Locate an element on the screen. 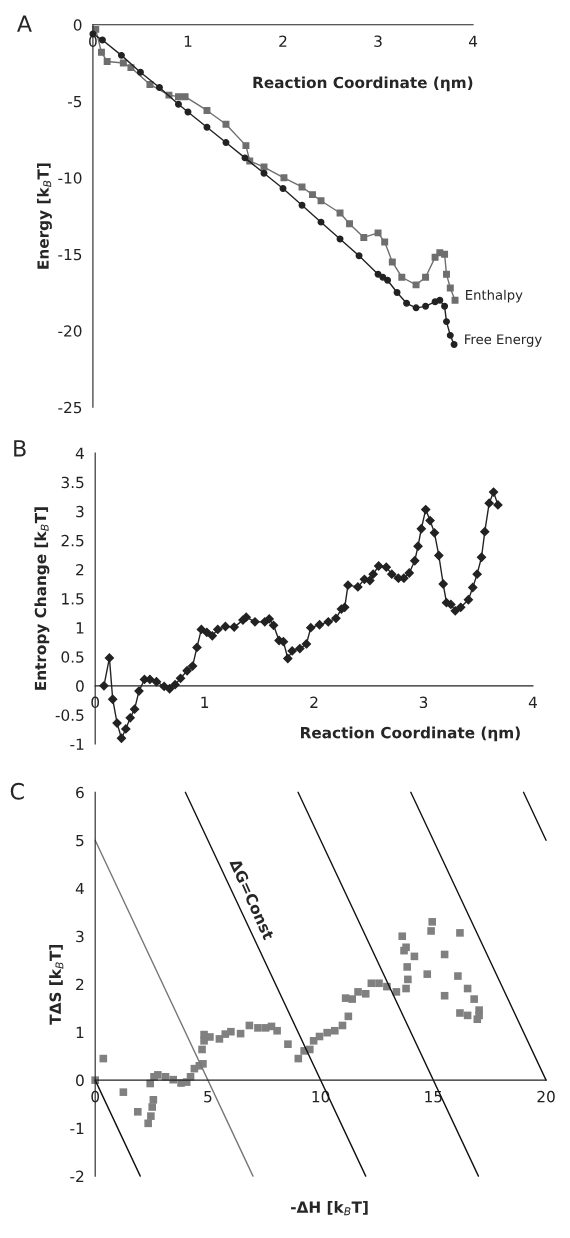 The width and height of the screenshot is (570, 1238). y-tick-label: -0.5 is located at coordinates (69, 715).